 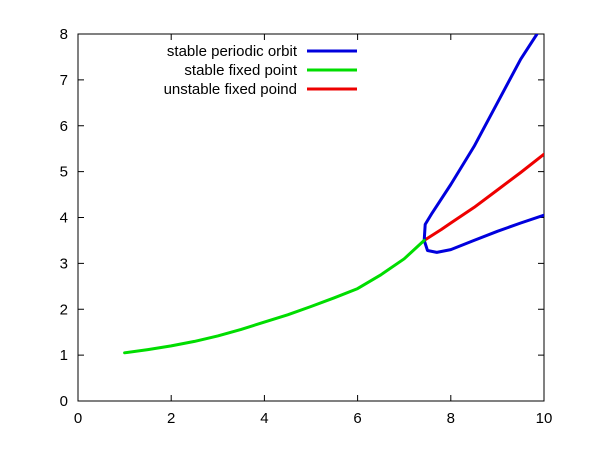 What do you see at coordinates (544, 418) in the screenshot?
I see `x-tick-label: 10` at bounding box center [544, 418].